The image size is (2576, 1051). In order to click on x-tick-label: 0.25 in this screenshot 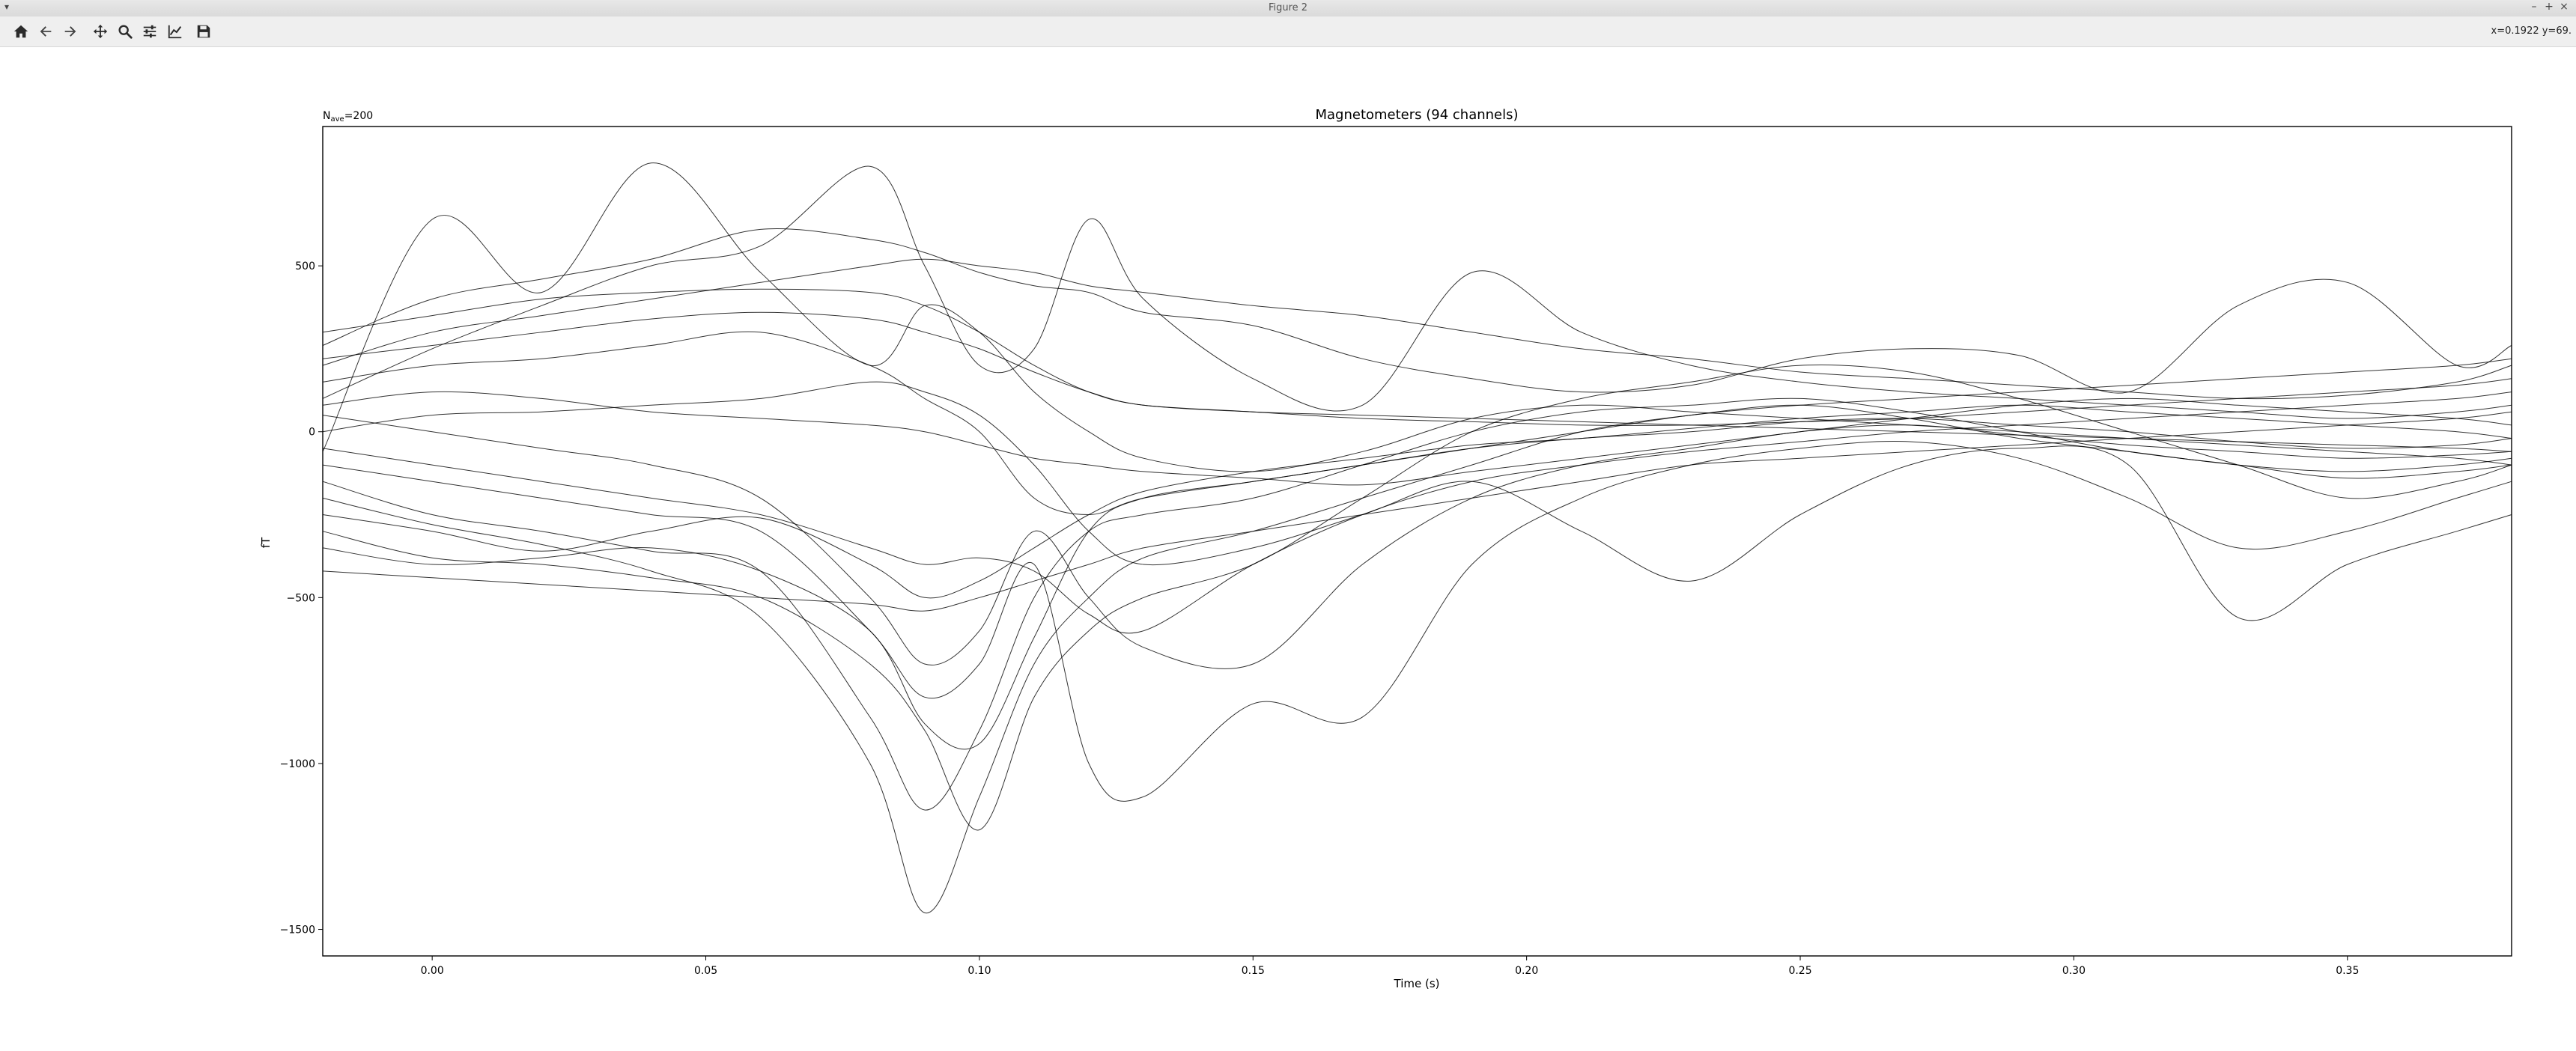, I will do `click(1799, 971)`.